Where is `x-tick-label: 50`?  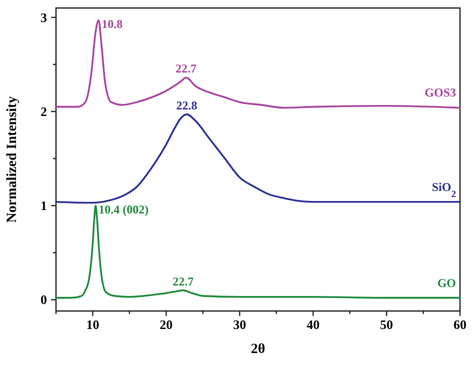
x-tick-label: 50 is located at coordinates (387, 324).